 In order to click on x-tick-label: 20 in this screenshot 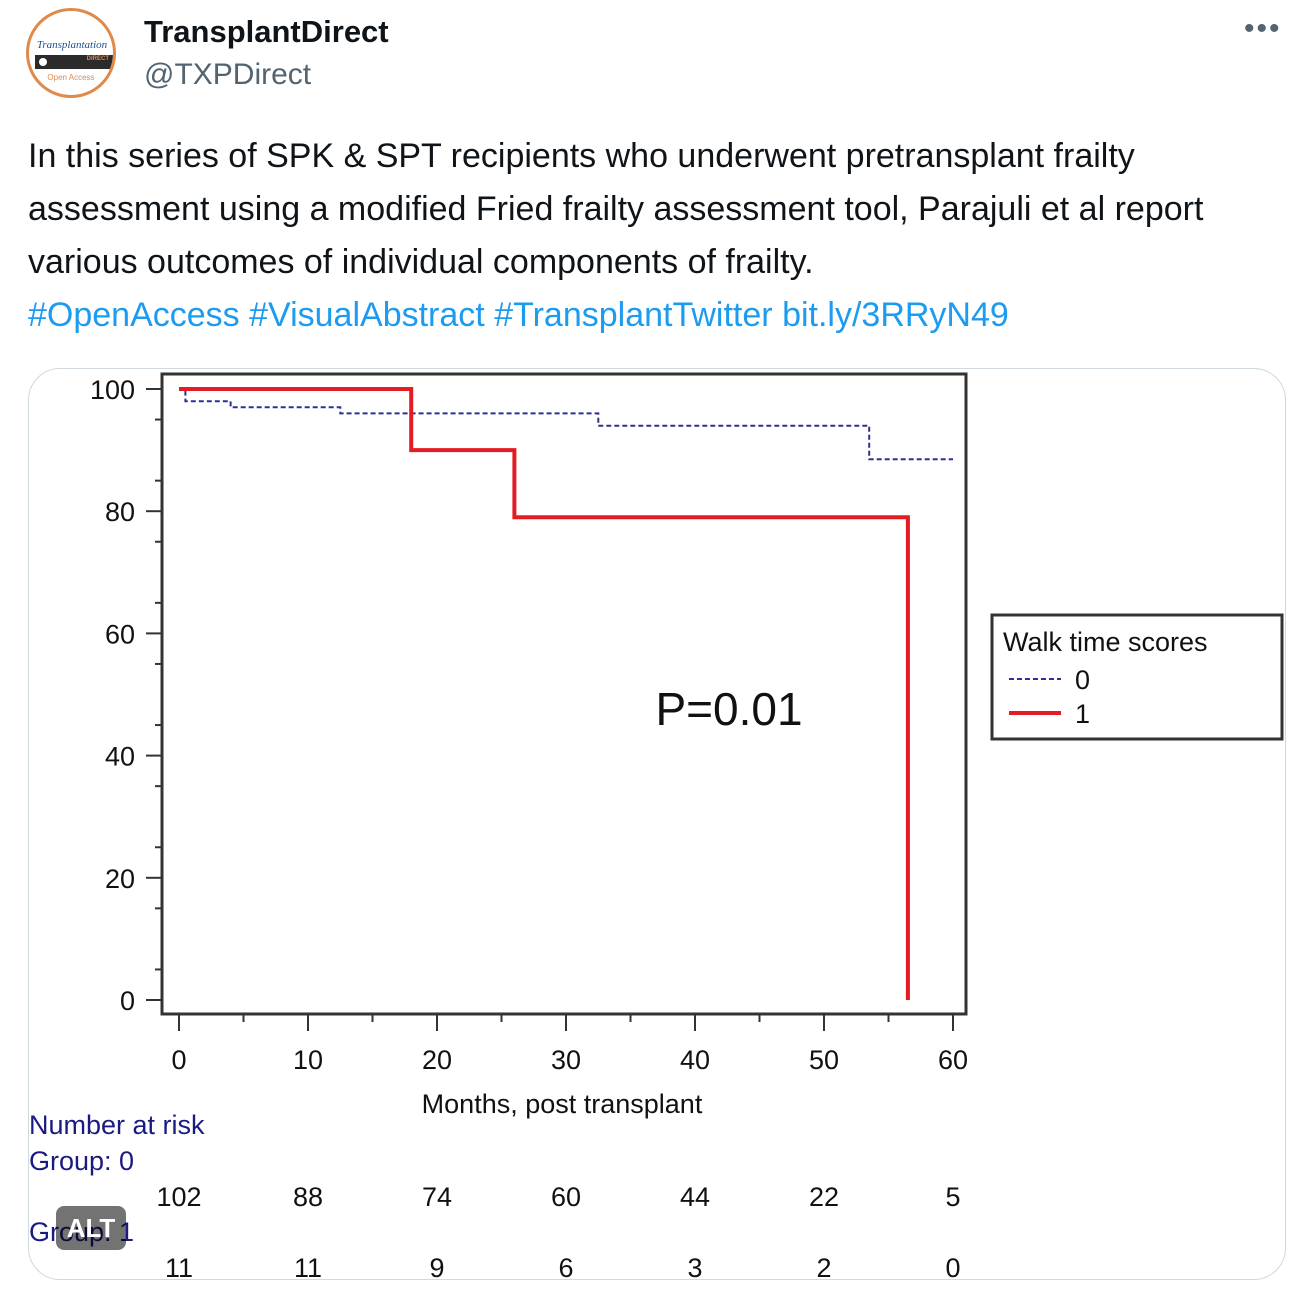, I will do `click(437, 1060)`.